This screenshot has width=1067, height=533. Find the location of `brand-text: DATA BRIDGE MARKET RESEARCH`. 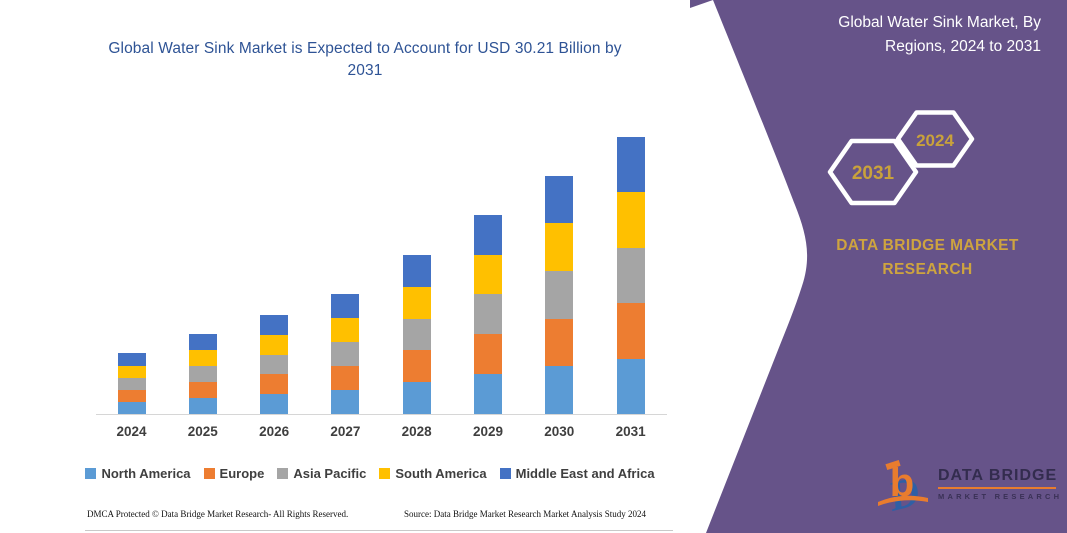

brand-text: DATA BRIDGE MARKET RESEARCH is located at coordinates (927, 257).